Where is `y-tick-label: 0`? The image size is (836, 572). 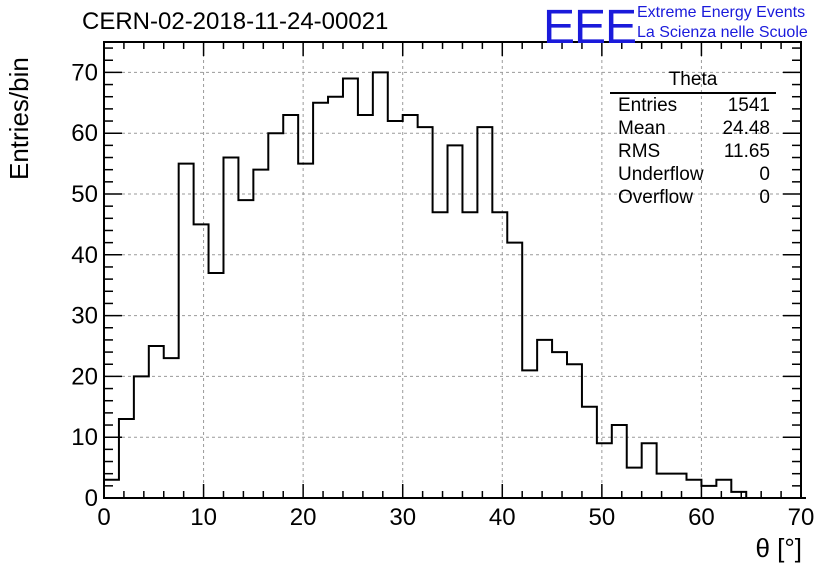 y-tick-label: 0 is located at coordinates (91, 498).